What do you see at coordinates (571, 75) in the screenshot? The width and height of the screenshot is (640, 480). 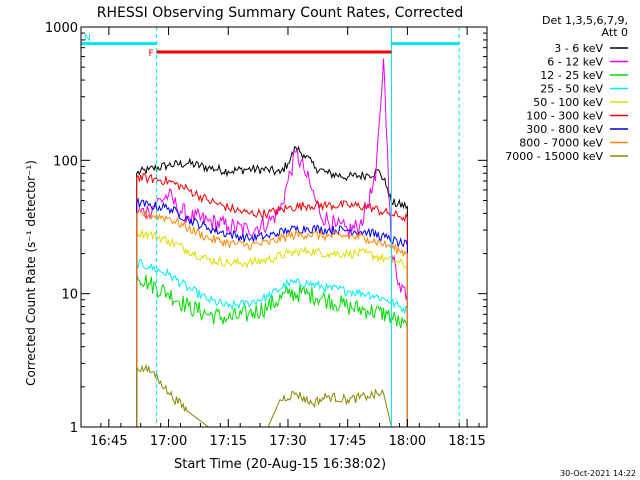 I see `legend-label: 12 - 25 keV` at bounding box center [571, 75].